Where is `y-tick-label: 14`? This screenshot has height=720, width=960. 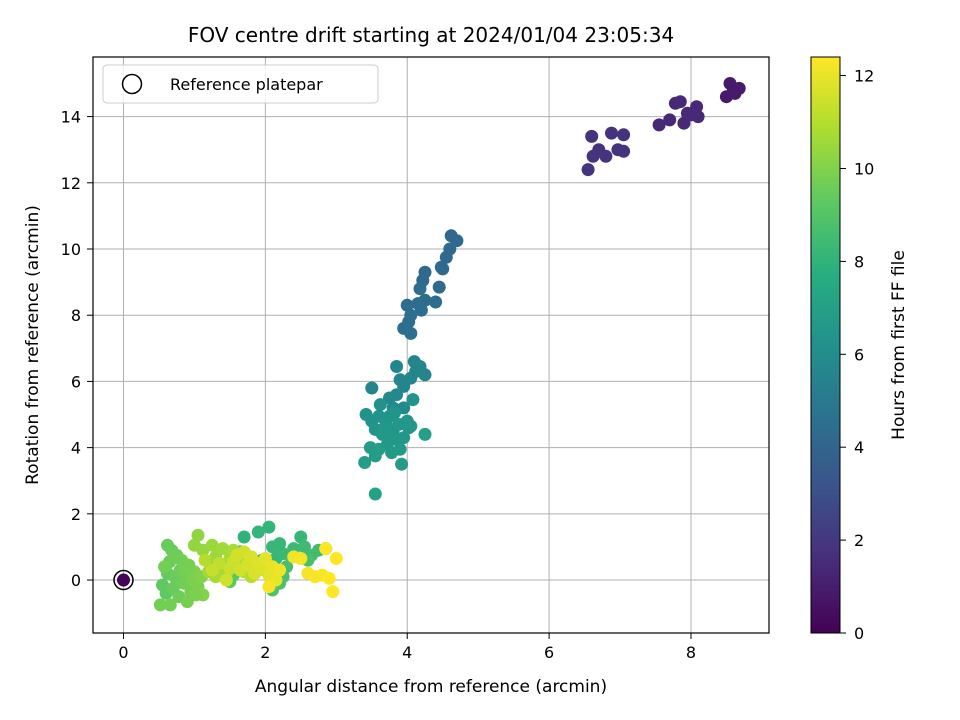
y-tick-label: 14 is located at coordinates (71, 117).